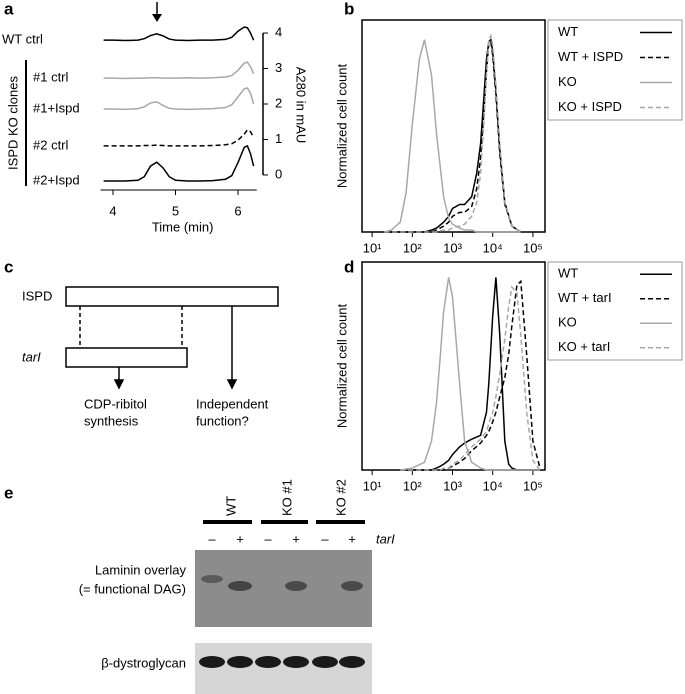 This screenshot has height=694, width=685. I want to click on legend-label: KO + tarI, so click(584, 346).